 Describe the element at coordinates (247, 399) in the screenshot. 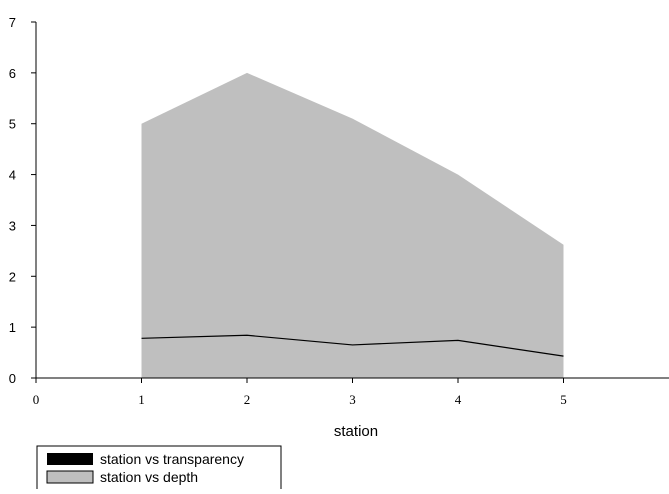

I see `x-tick-label: 2` at that location.